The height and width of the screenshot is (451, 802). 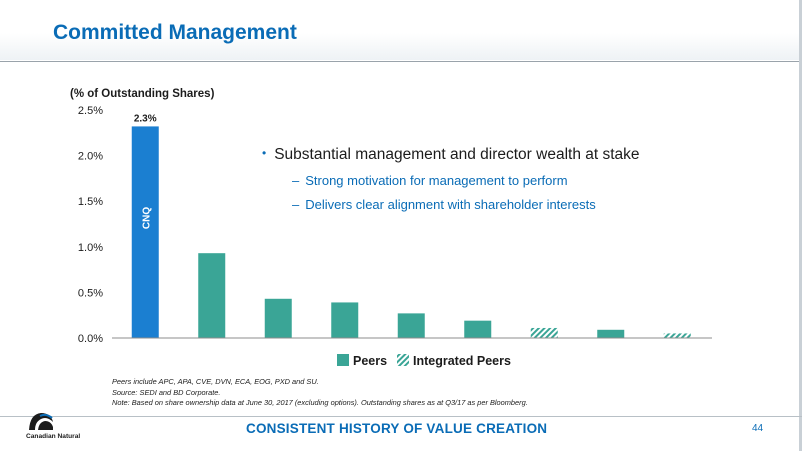 What do you see at coordinates (66, 428) in the screenshot?
I see `company-logo: Canadian Natural` at bounding box center [66, 428].